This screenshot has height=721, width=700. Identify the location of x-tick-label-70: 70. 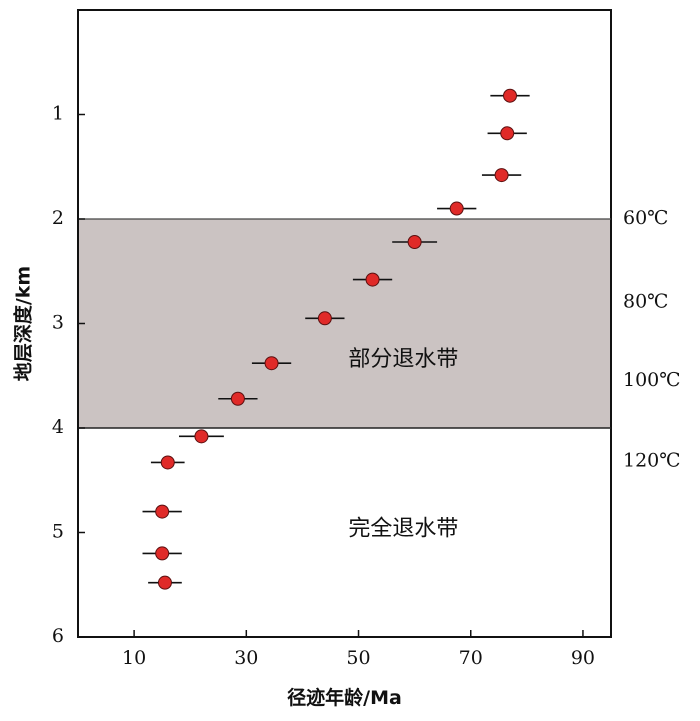
(471, 658).